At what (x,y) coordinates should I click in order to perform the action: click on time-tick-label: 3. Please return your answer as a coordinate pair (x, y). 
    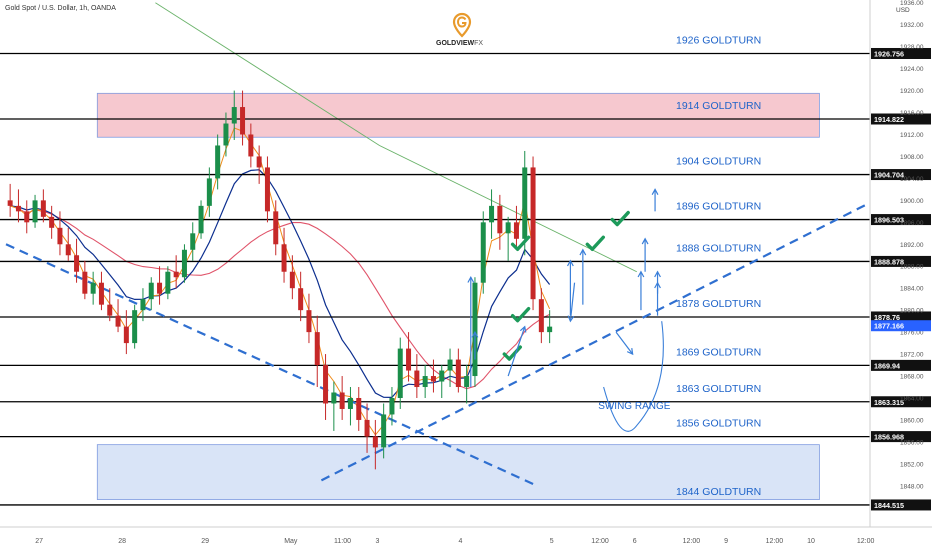
    Looking at the image, I should click on (378, 541).